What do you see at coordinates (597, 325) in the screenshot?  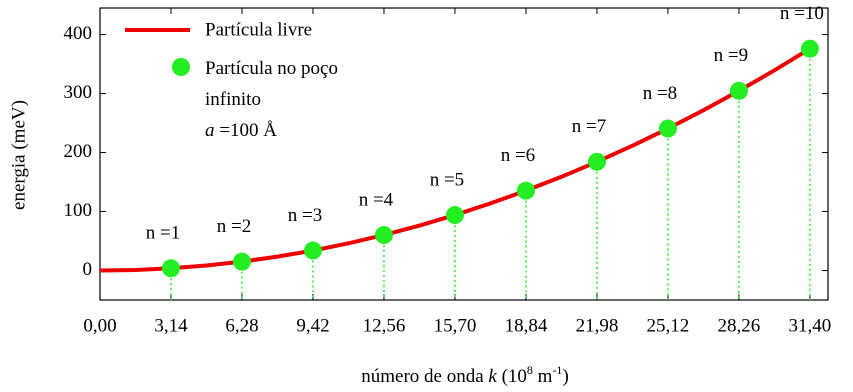 I see `x-tick-label: 21,98` at bounding box center [597, 325].